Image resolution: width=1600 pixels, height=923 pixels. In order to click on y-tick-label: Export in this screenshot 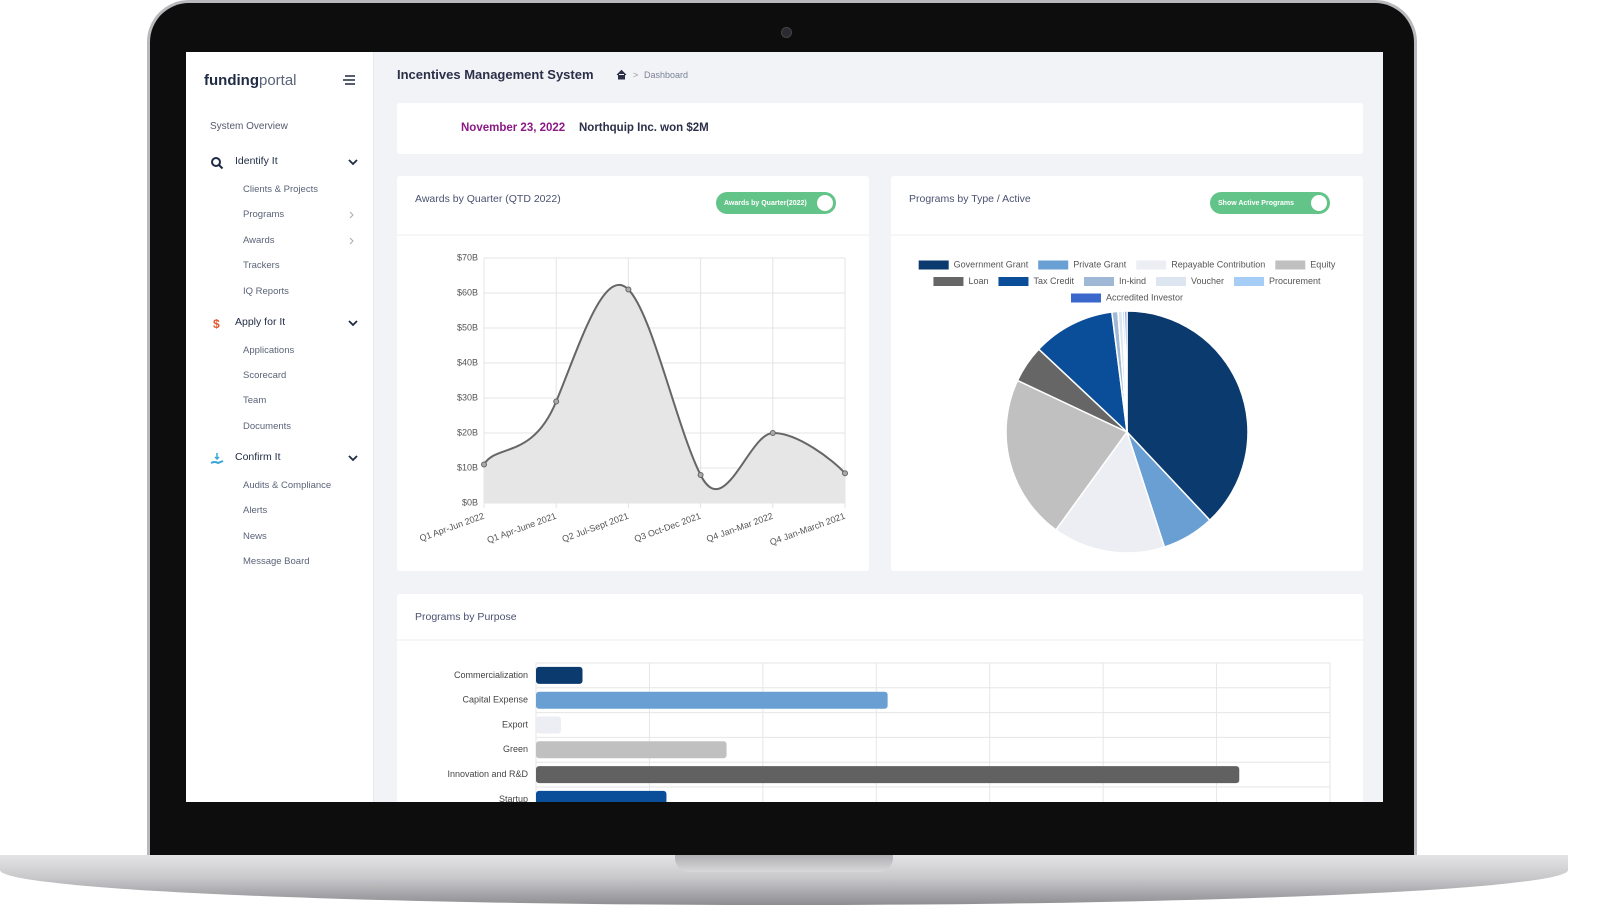, I will do `click(515, 724)`.